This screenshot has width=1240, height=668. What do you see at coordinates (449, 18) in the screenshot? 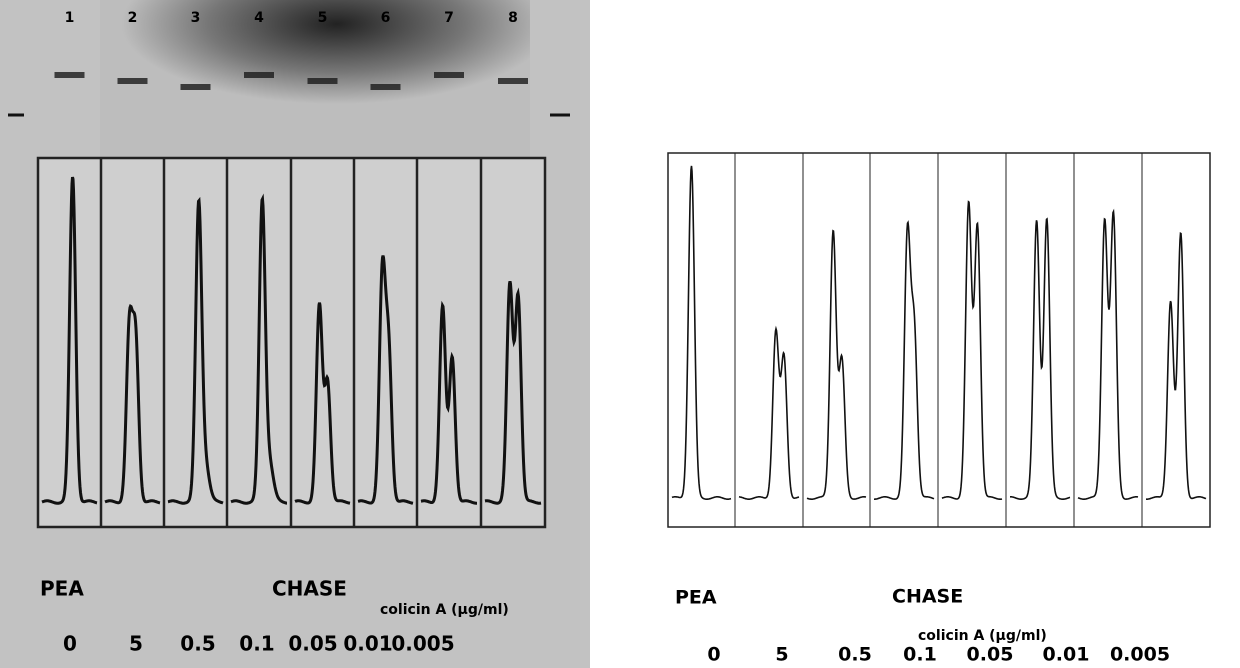
I see `lane-number: 7` at bounding box center [449, 18].